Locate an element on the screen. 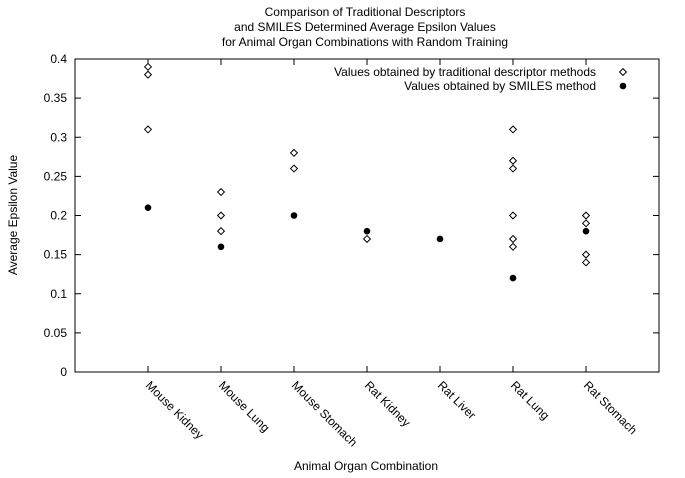 This screenshot has height=478, width=685. y-tick-label: 0.1 is located at coordinates (58, 294).